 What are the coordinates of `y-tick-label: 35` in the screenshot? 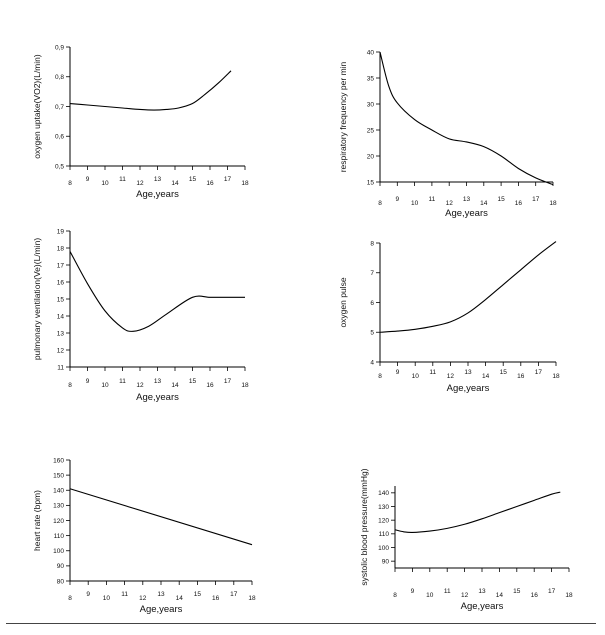 It's located at (371, 78).